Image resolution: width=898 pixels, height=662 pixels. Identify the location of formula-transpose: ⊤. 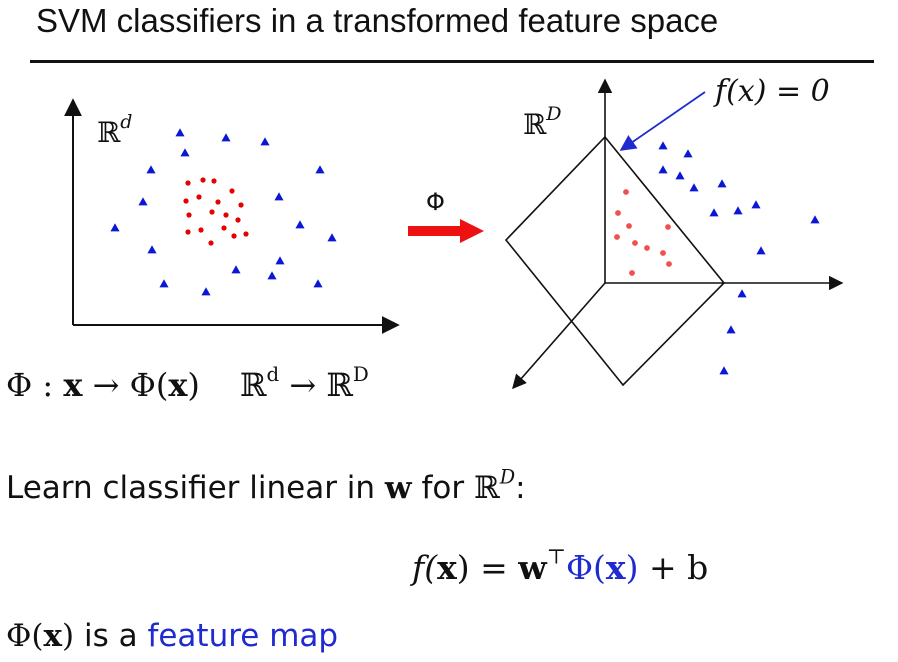
(556, 556).